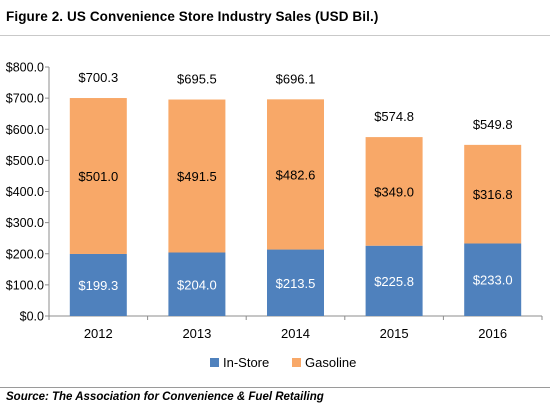 The height and width of the screenshot is (415, 550). Describe the element at coordinates (25, 223) in the screenshot. I see `y-tick-label: $300.0` at that location.